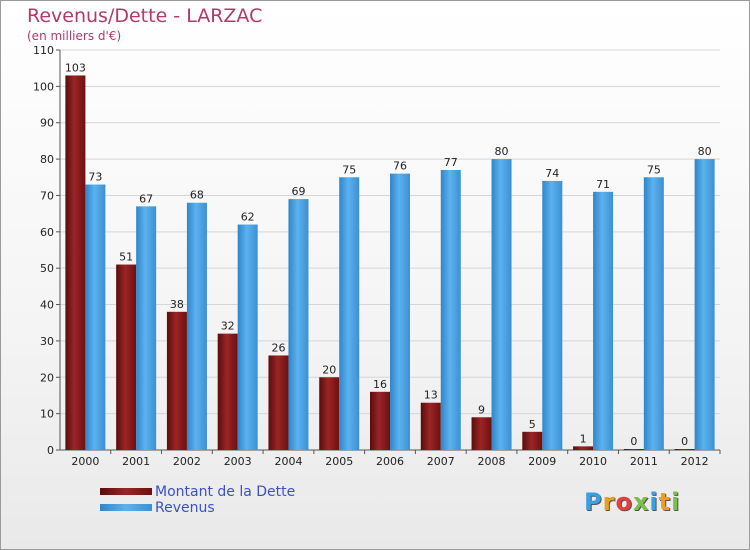 This screenshot has width=750, height=550. What do you see at coordinates (583, 448) in the screenshot?
I see `bar-debt-2010` at bounding box center [583, 448].